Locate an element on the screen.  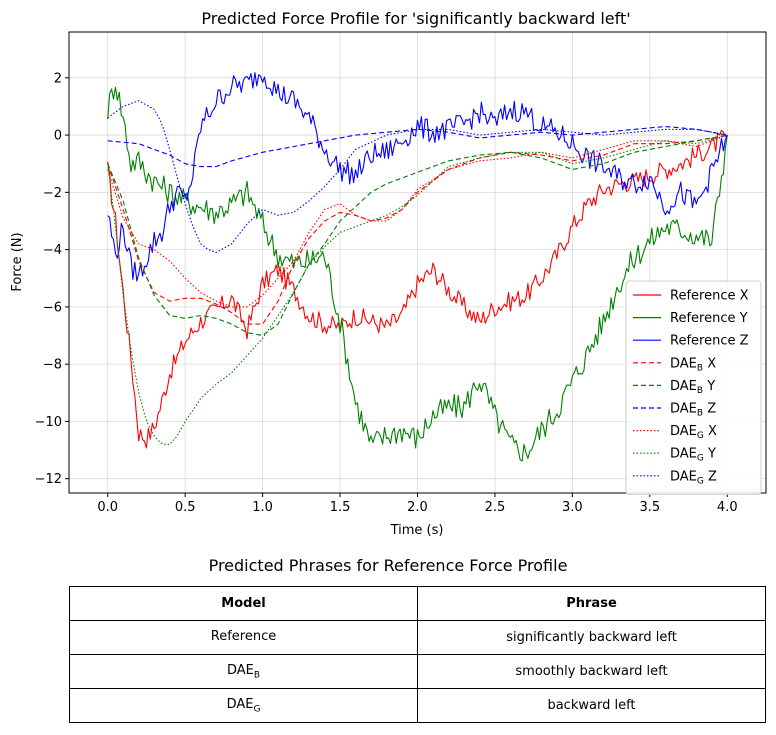
y-tick-label: −2 is located at coordinates (52, 193).